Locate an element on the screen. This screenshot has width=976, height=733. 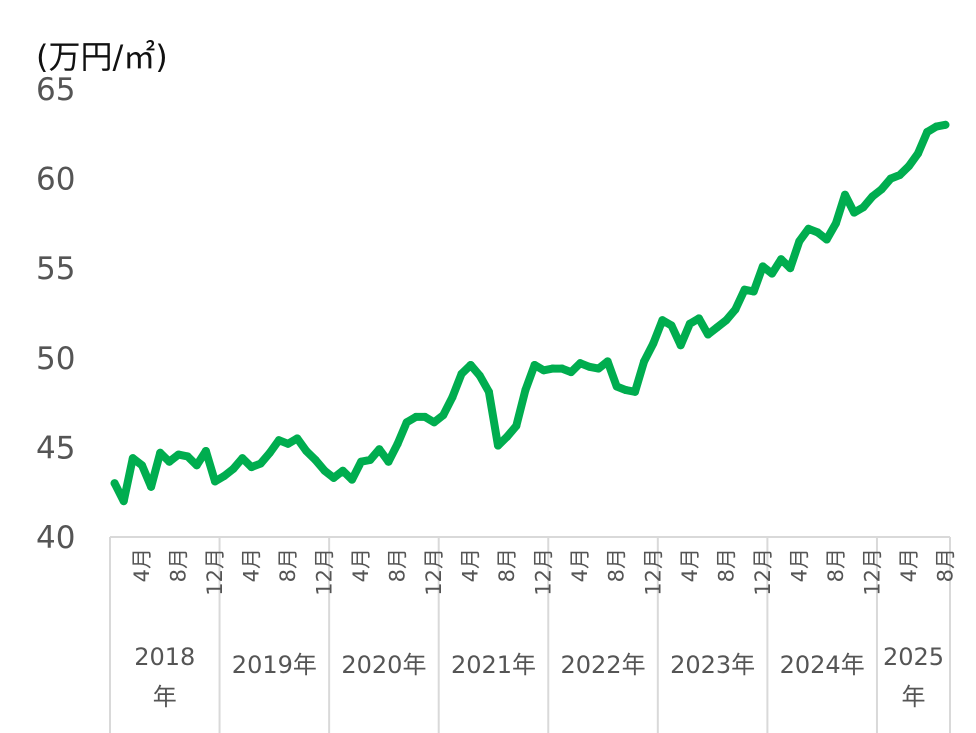
y-tick-label: 45 is located at coordinates (55, 448).